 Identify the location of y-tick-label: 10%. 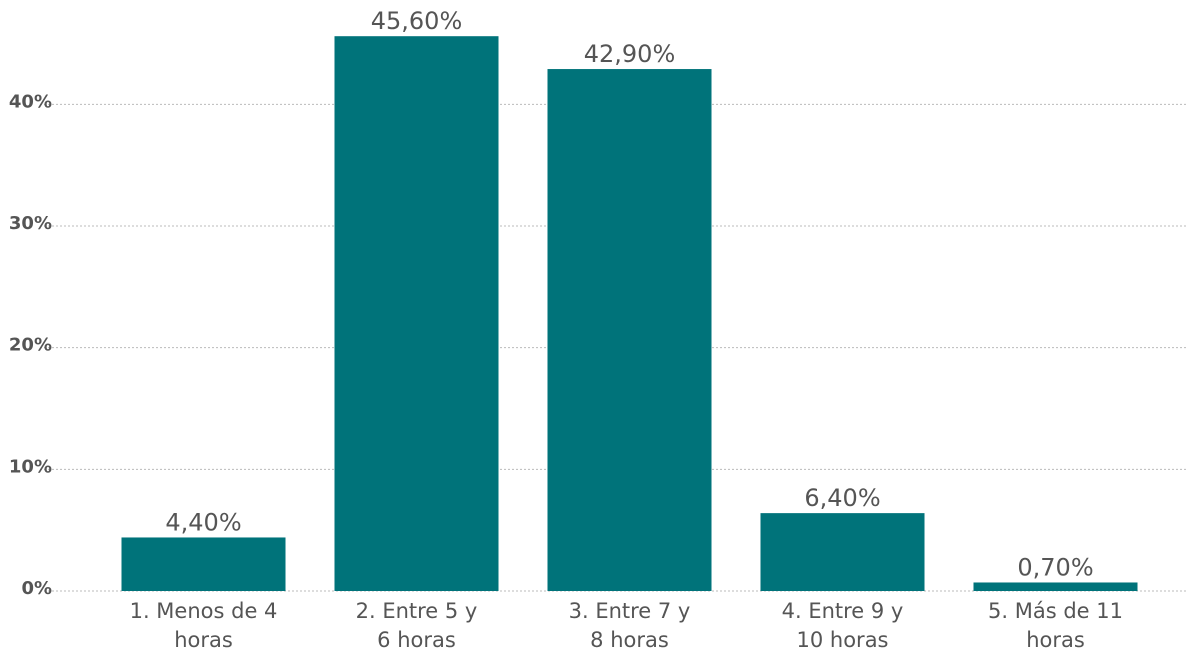
(30, 466).